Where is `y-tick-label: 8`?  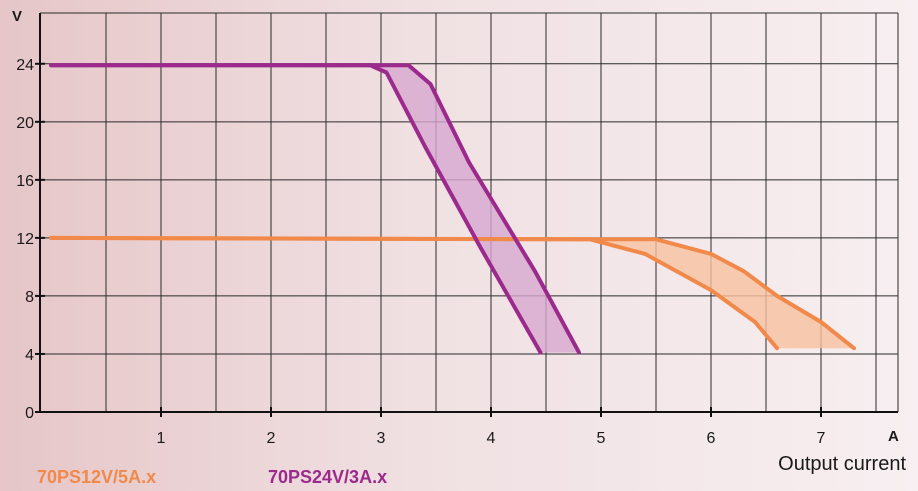 y-tick-label: 8 is located at coordinates (29, 297).